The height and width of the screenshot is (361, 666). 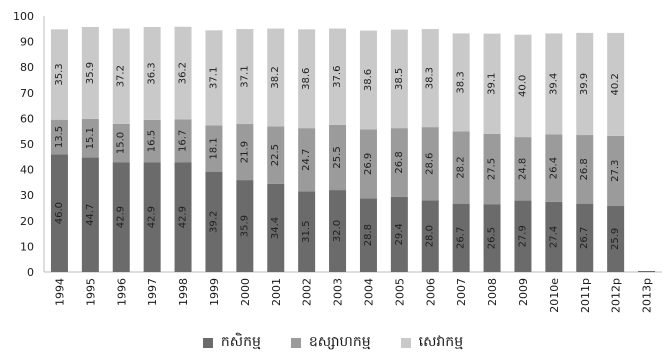 I want to click on x-tick-label: 2011p, so click(x=585, y=295).